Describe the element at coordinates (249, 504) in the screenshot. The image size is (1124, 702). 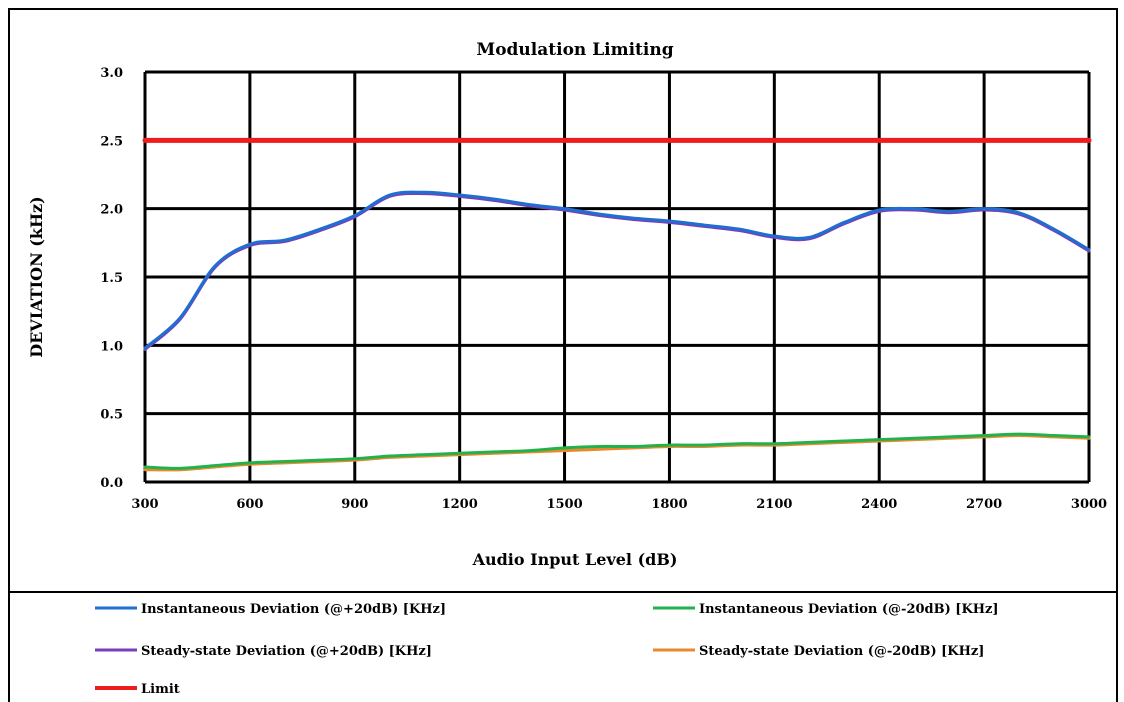
I see `x-tick-label: 600` at that location.